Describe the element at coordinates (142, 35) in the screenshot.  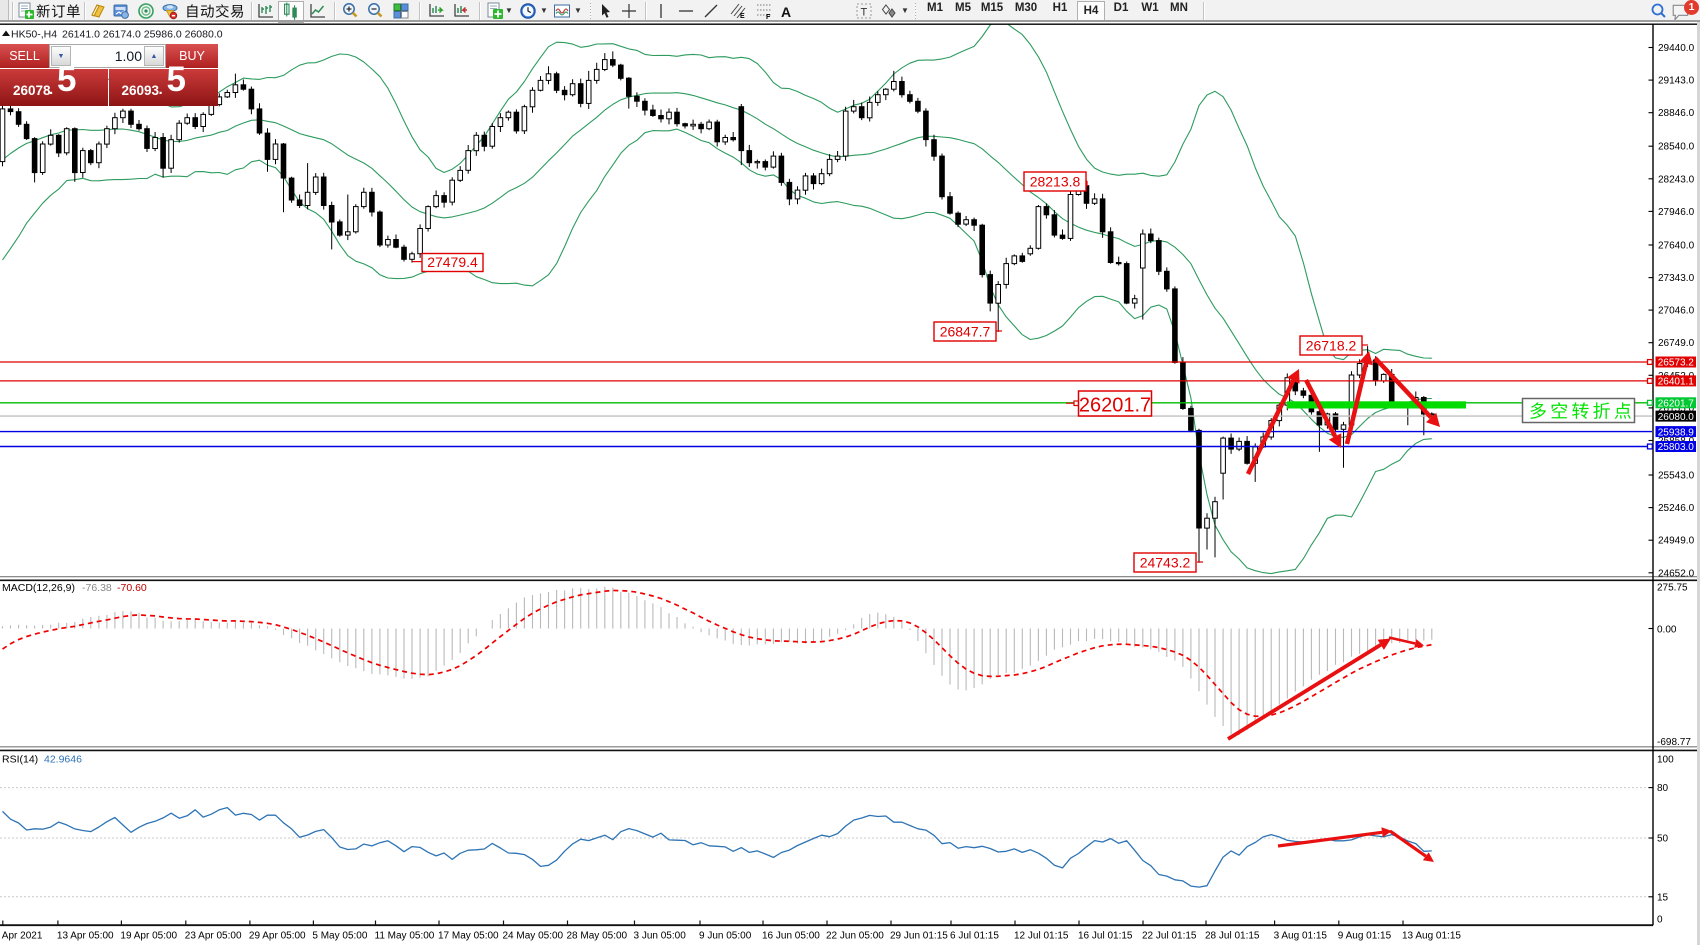
I see `svg-text:26141.0 26174.0 25986.0 26080.: 26141.0 26174.0 25986.0 26080.0` at that location.